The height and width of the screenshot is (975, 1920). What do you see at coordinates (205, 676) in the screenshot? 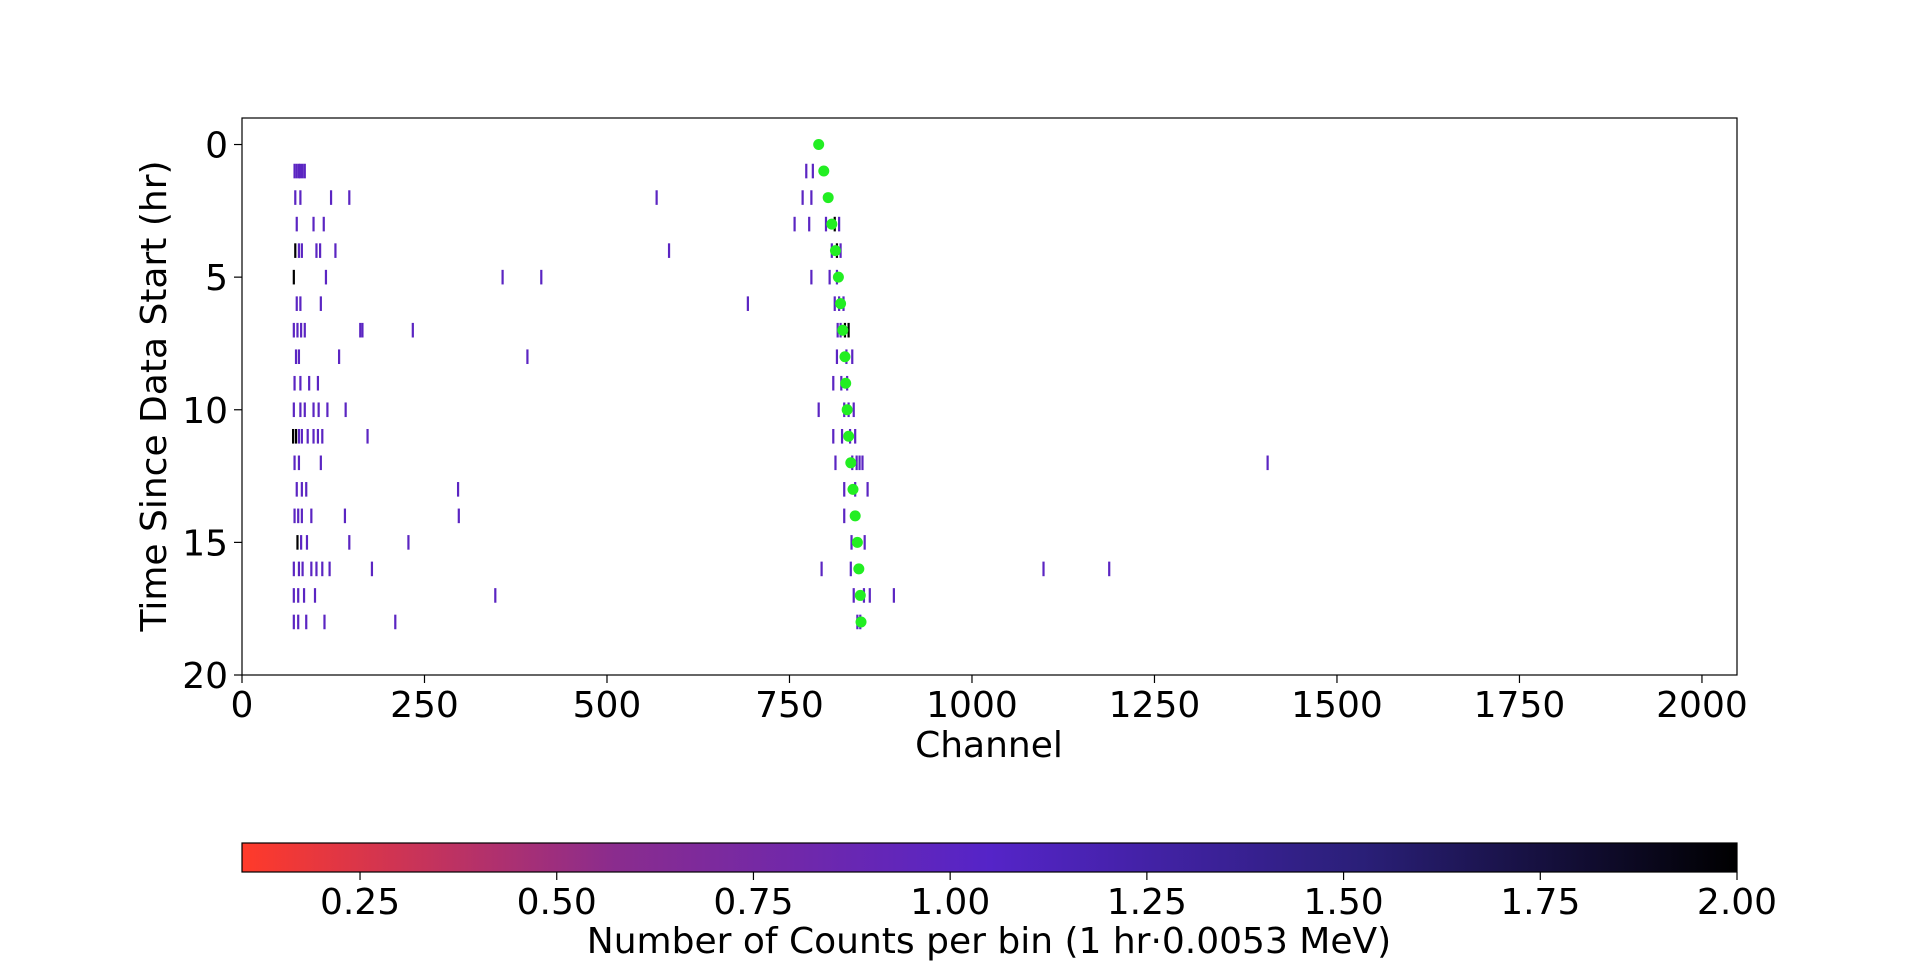
I see `y-tick-label: 20` at bounding box center [205, 676].